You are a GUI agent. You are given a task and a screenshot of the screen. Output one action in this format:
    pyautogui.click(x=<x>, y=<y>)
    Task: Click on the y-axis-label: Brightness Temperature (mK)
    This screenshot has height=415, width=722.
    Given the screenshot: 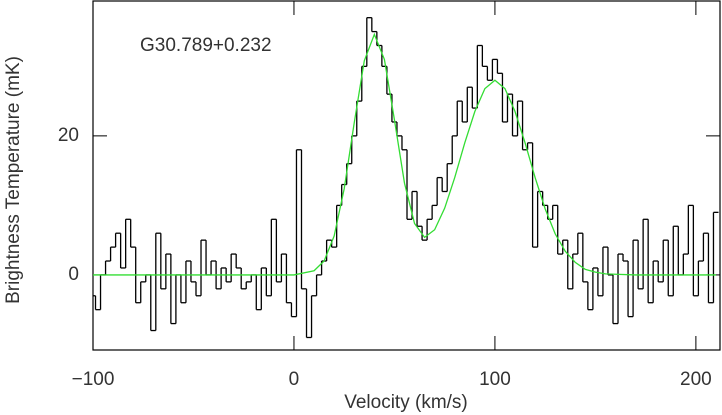 What is the action you would take?
    pyautogui.click(x=13, y=180)
    